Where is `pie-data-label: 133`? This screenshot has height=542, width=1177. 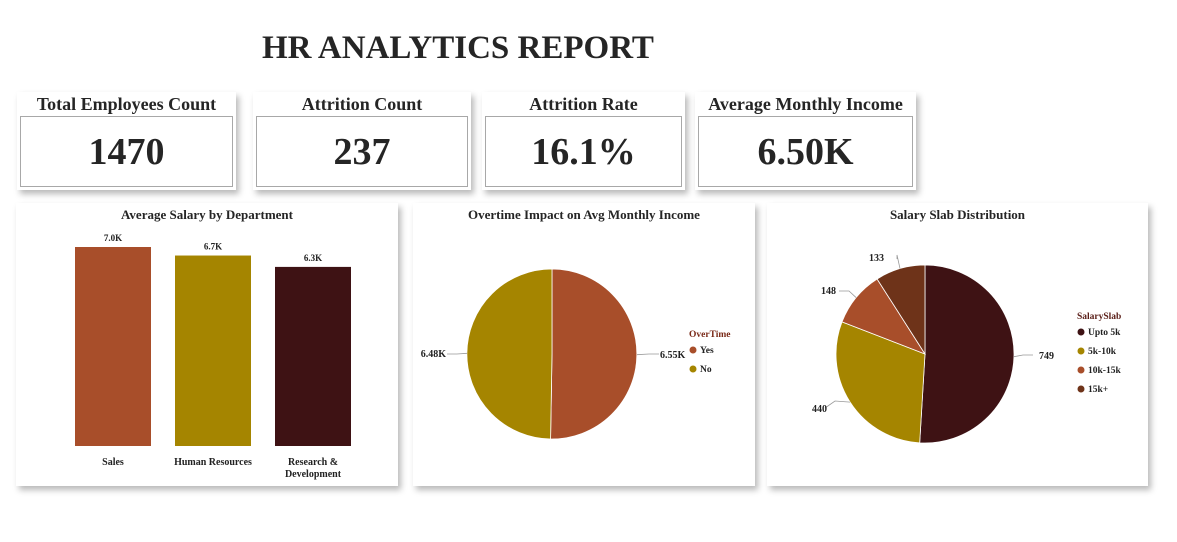
pie-data-label: 133 is located at coordinates (876, 258).